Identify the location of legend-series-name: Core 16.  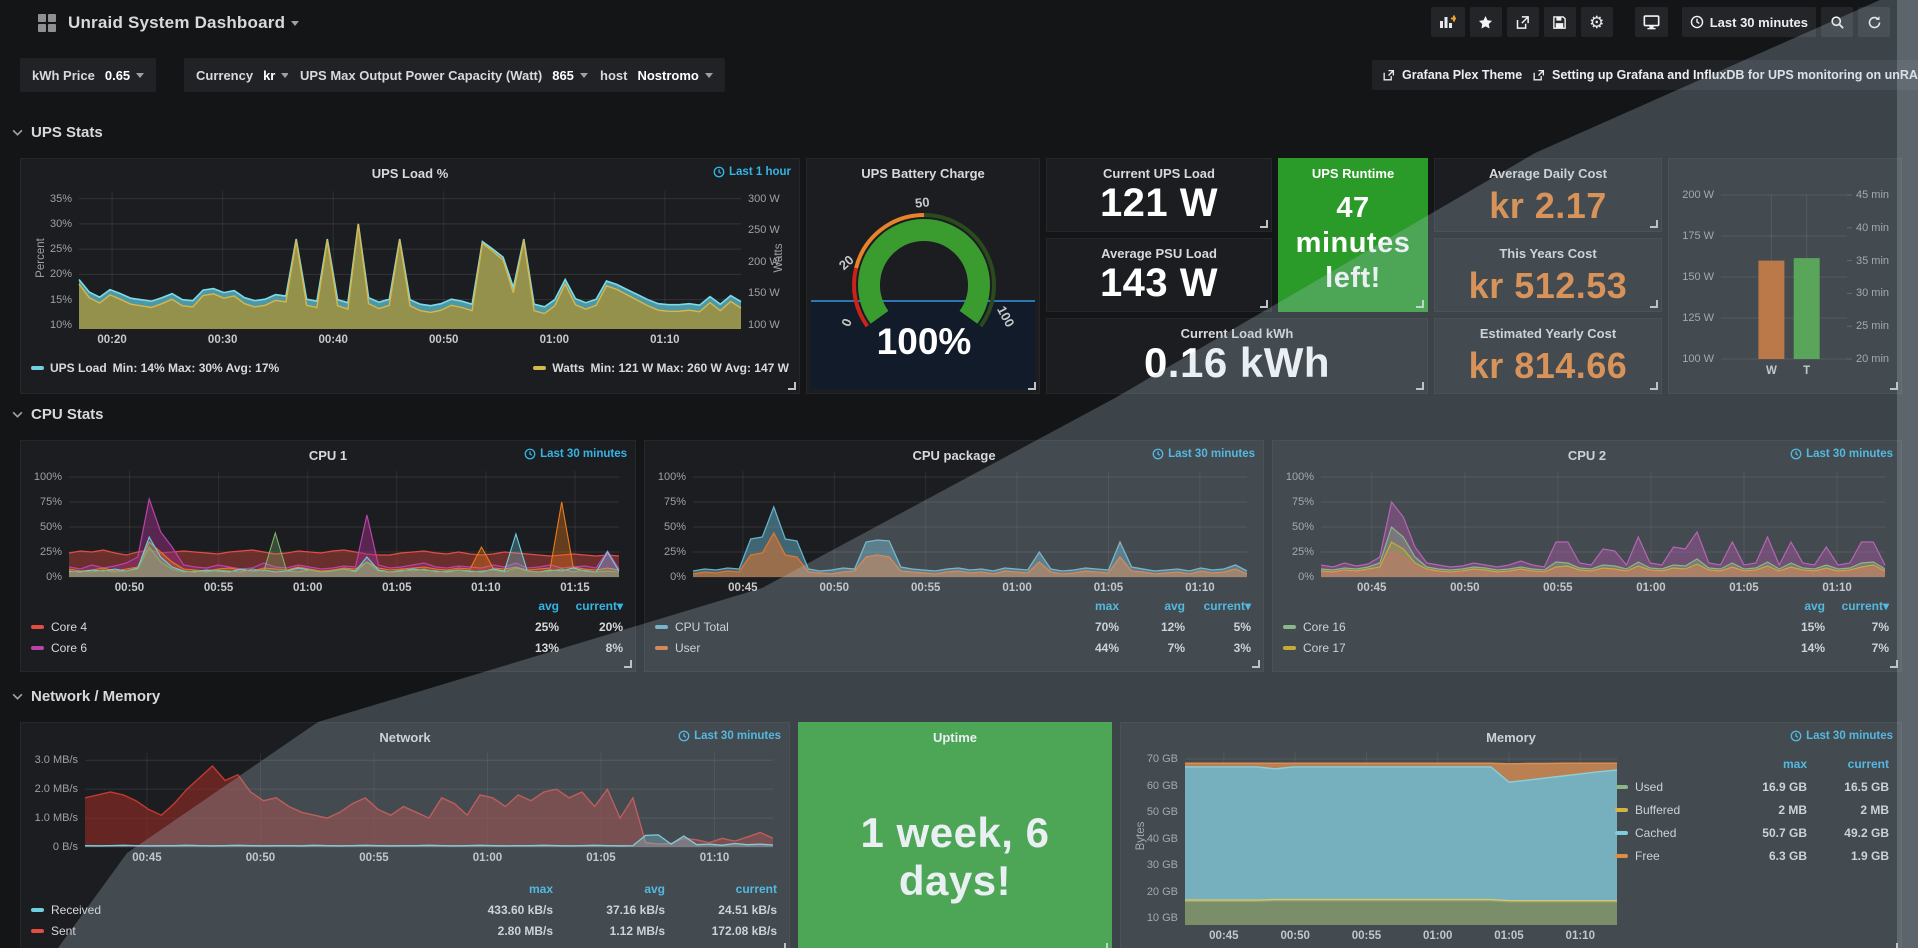
(1314, 627).